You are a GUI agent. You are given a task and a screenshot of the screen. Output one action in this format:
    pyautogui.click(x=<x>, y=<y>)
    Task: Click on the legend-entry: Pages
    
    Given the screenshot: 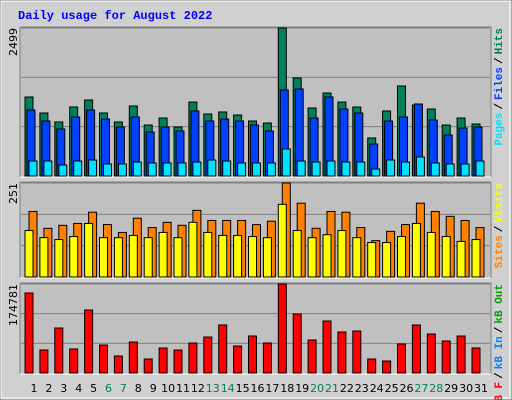 What is the action you would take?
    pyautogui.click(x=500, y=129)
    